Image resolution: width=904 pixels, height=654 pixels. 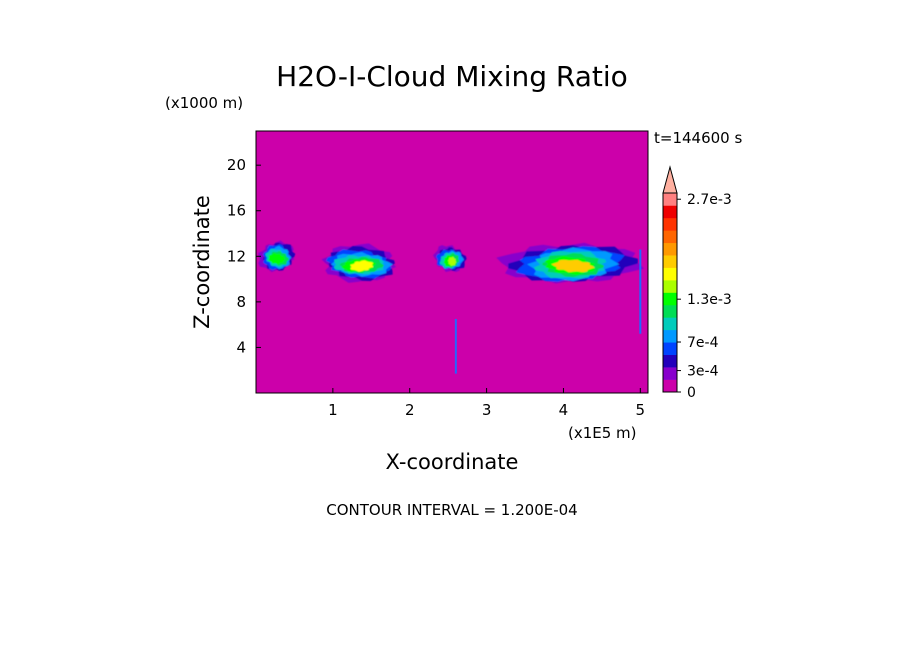 I want to click on y-axis: 4 8 12 16 20, so click(x=244, y=256).